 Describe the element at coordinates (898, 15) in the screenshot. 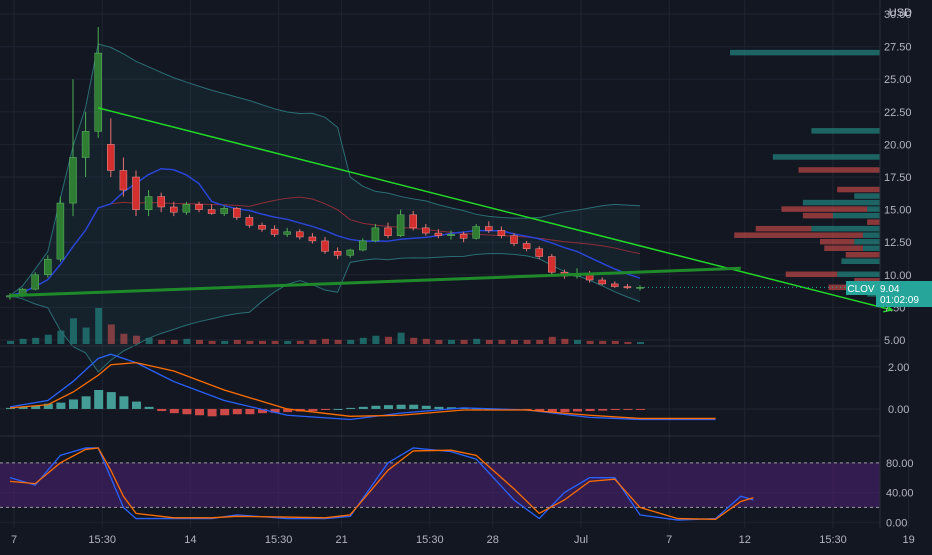

I see `price-tick-label: 30.00` at that location.